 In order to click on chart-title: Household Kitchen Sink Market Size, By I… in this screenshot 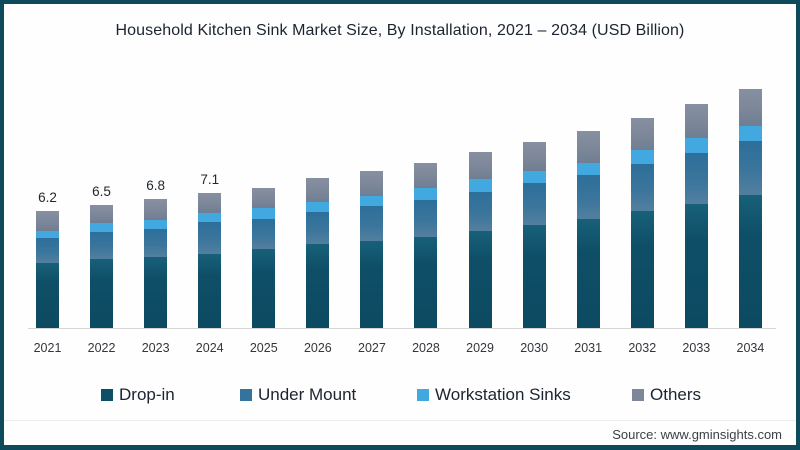, I will do `click(400, 30)`.